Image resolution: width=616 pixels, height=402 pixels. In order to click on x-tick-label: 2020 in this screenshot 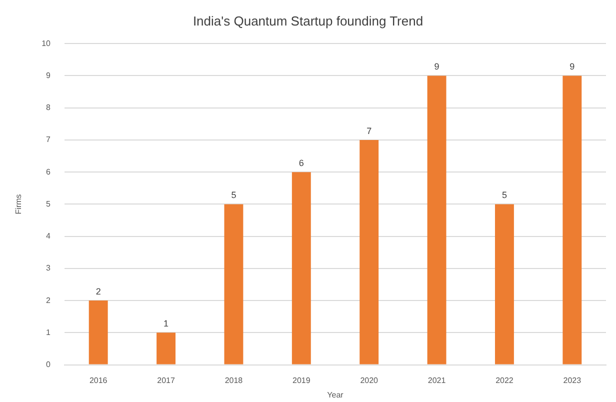, I will do `click(369, 380)`.